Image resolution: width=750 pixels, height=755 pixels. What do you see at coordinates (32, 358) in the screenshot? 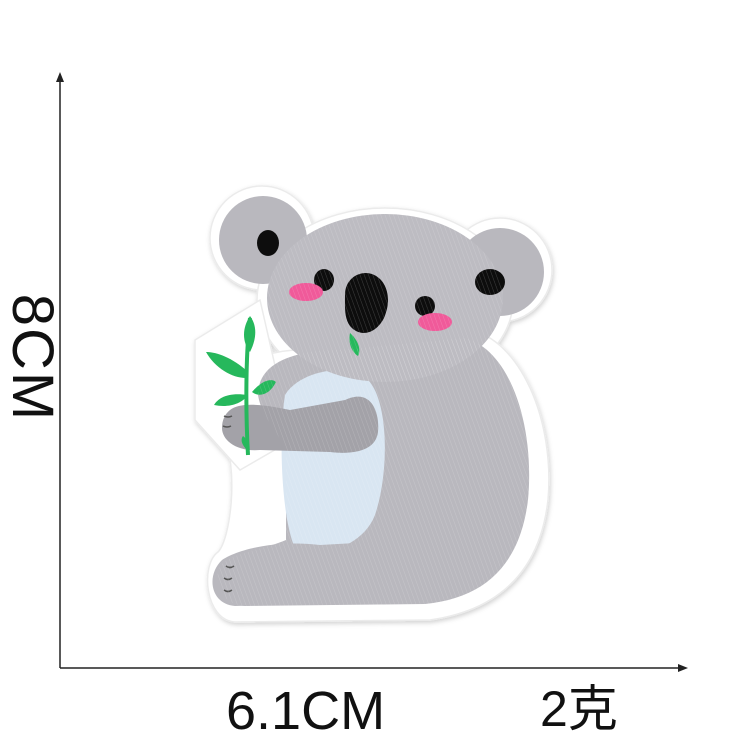
I see `height-dimension-label: 8CM` at bounding box center [32, 358].